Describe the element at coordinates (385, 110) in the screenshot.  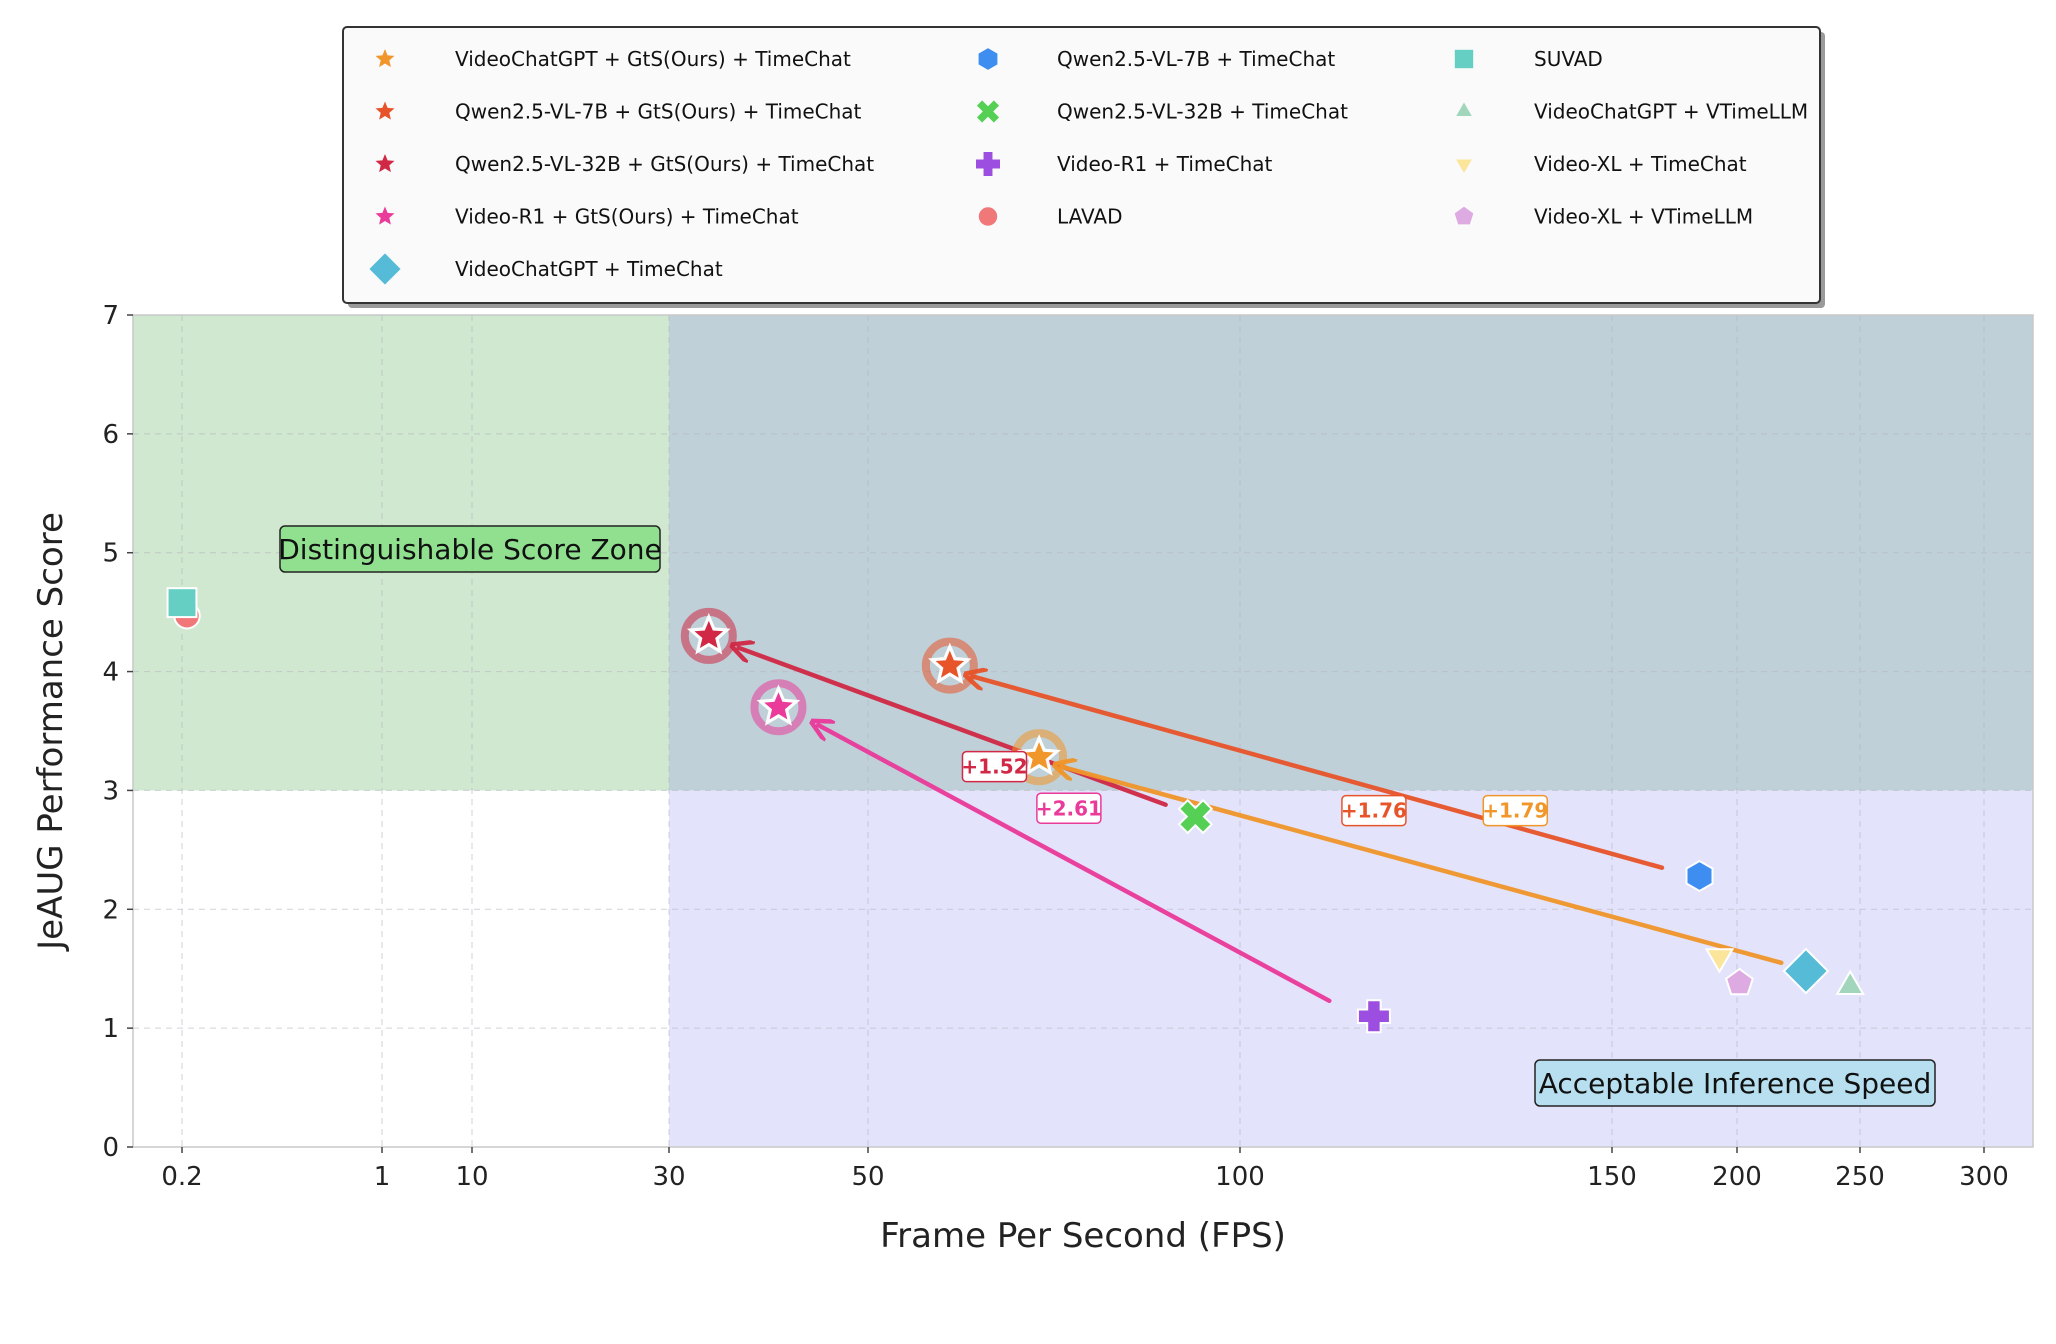
I see `legend-entry-qwen2-5-vl-7b-gts-ours-timechat-marker` at that location.